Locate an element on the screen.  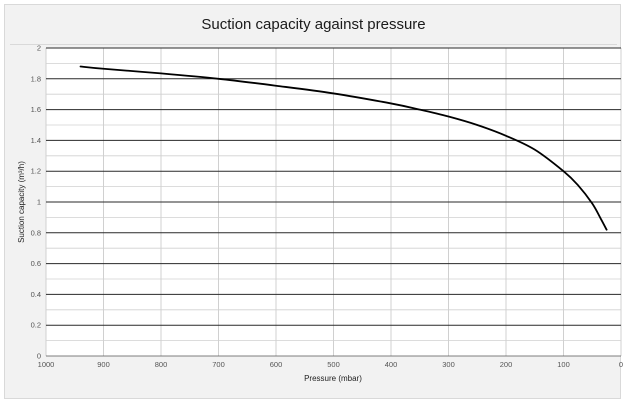
x-tick-label: 700 is located at coordinates (218, 364).